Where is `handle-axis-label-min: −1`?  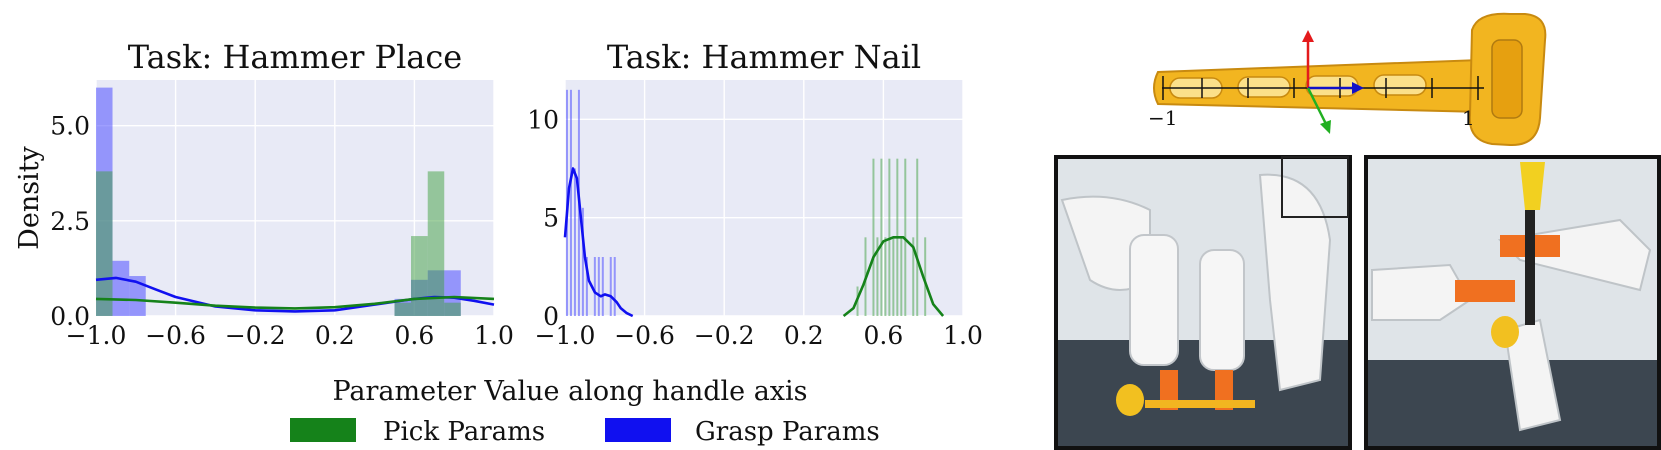 handle-axis-label-min: −1 is located at coordinates (1162, 118).